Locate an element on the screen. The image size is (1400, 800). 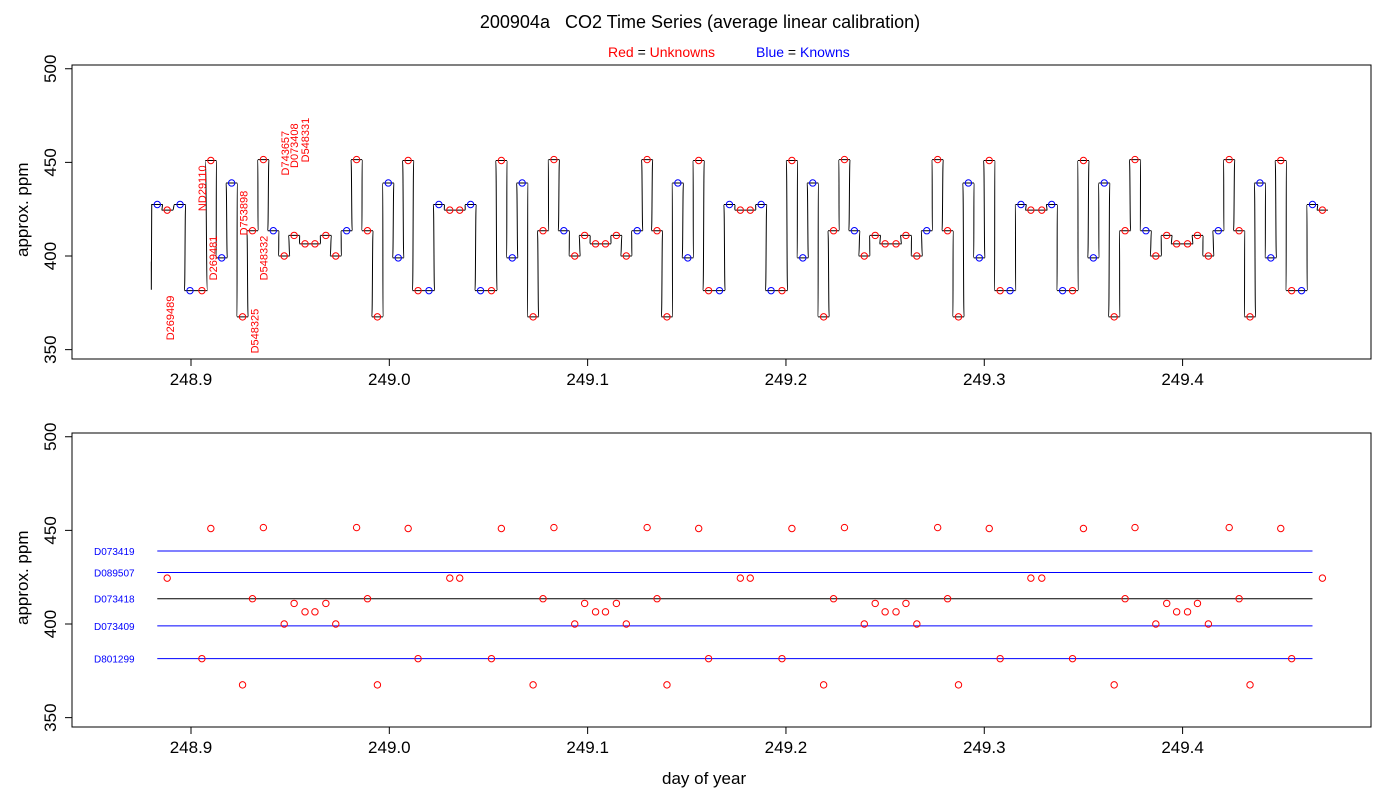
legend-unknowns: Red = Unknowns is located at coordinates (661, 52).